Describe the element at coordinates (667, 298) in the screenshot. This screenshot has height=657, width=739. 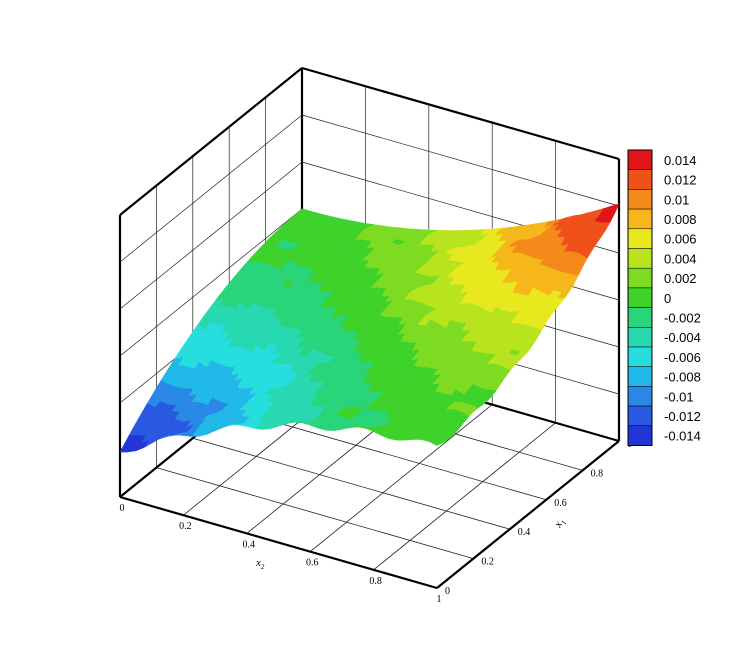
I see `colorbar-label: 0` at that location.